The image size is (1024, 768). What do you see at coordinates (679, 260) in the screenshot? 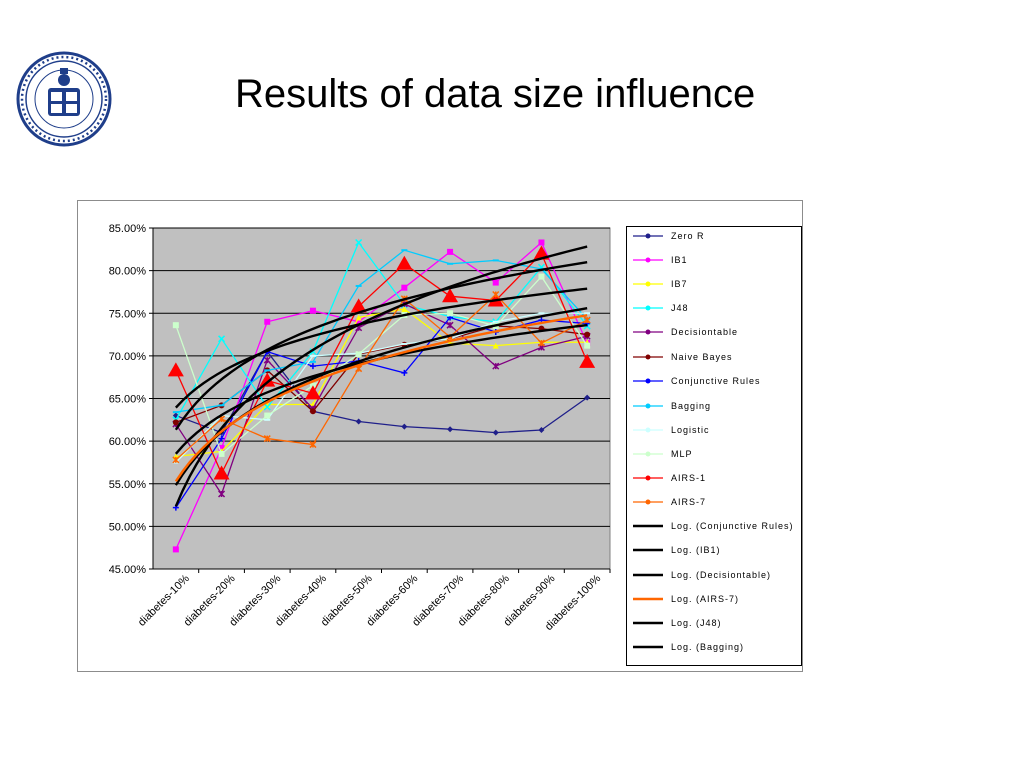
I see `legend-label: IB1` at bounding box center [679, 260].